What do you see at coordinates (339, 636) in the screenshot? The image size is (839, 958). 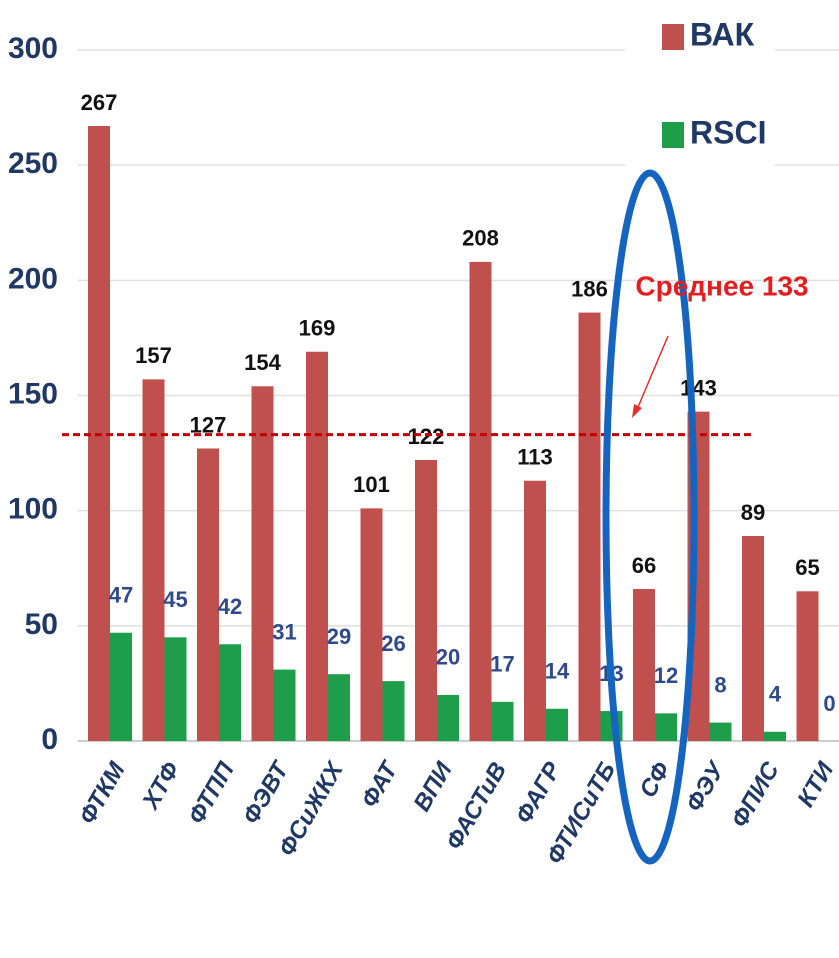 I see `value-label: 29` at bounding box center [339, 636].